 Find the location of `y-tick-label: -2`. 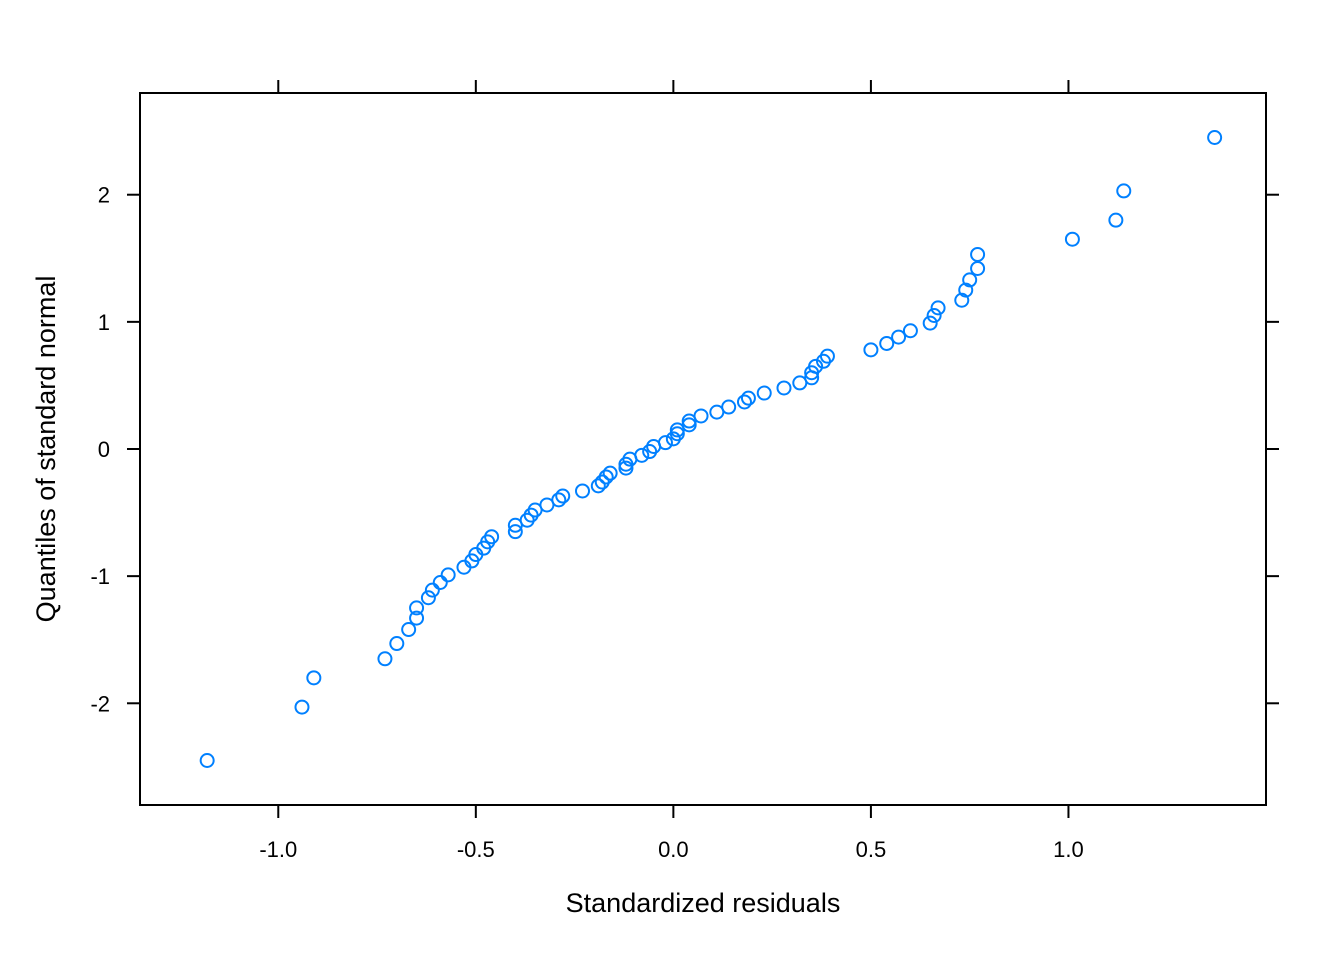

y-tick-label: -2 is located at coordinates (100, 703).